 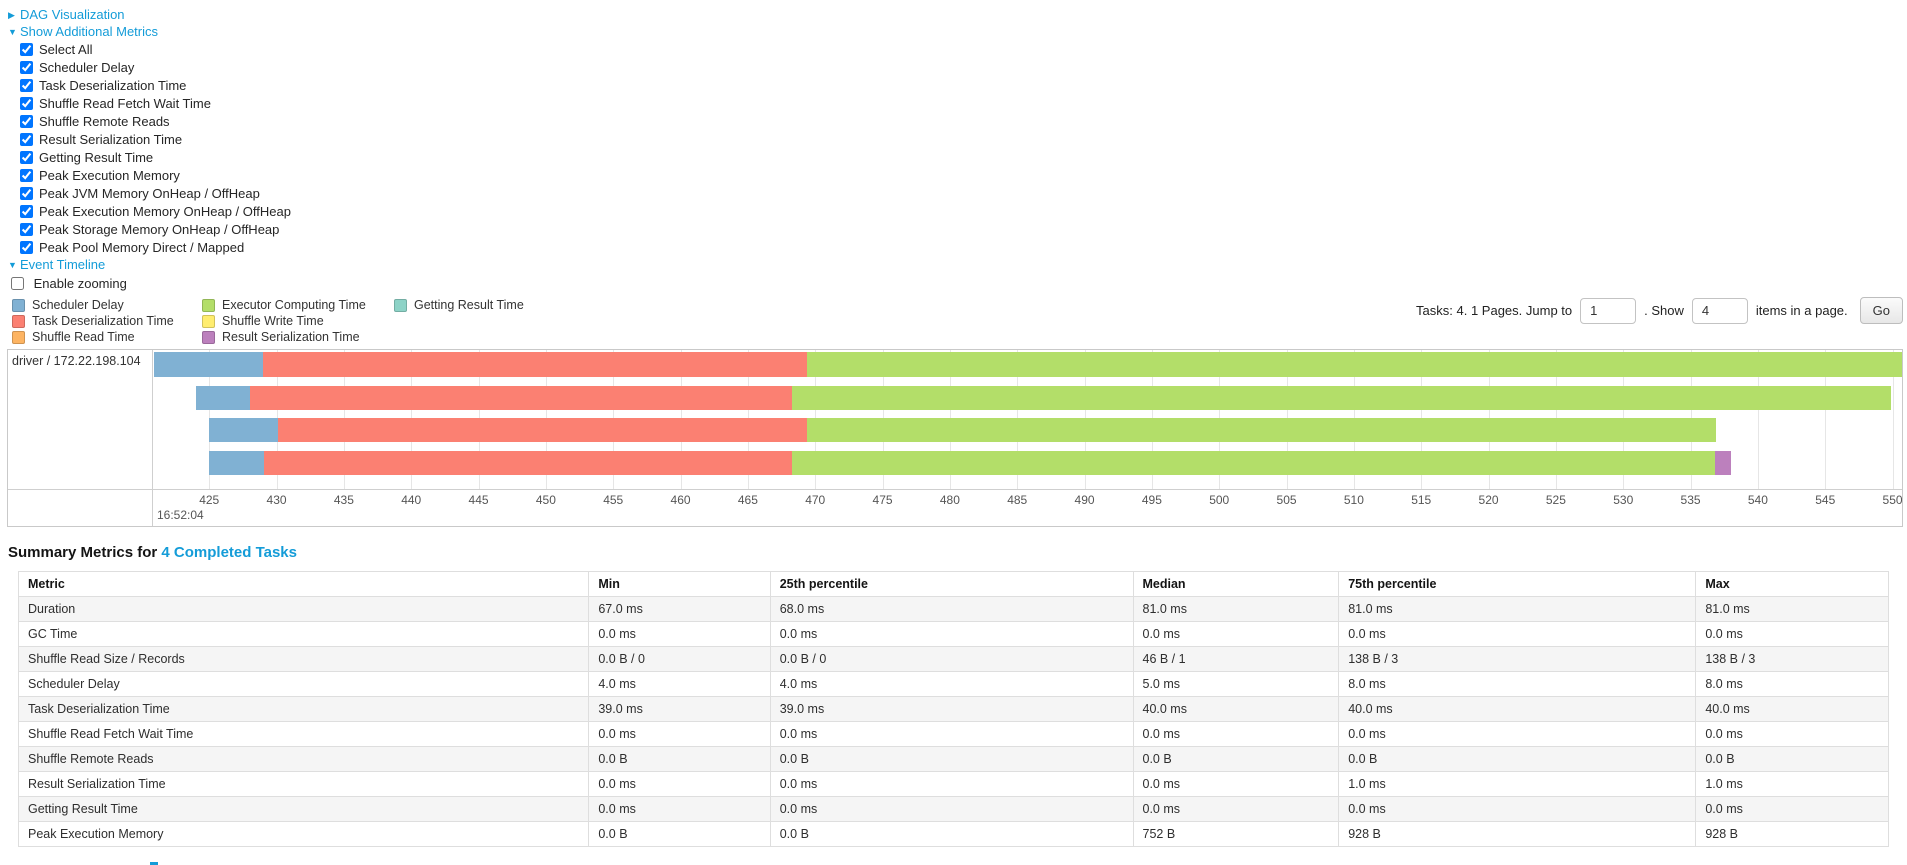 What do you see at coordinates (963, 122) in the screenshot?
I see `metric-checkbox-row: Shuffle Remote Reads` at bounding box center [963, 122].